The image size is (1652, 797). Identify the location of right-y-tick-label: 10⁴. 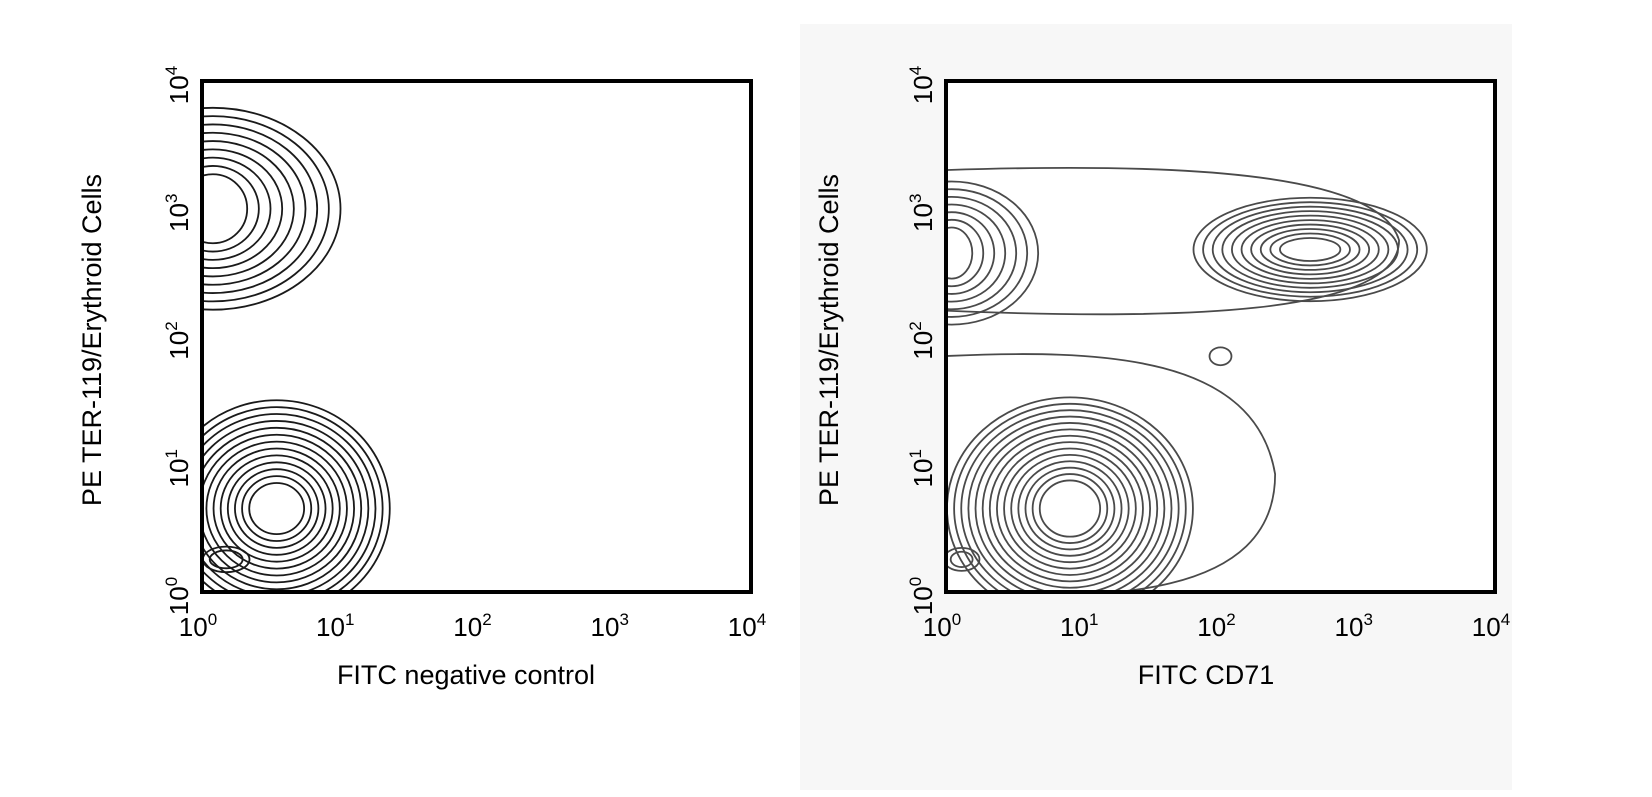
(922, 85).